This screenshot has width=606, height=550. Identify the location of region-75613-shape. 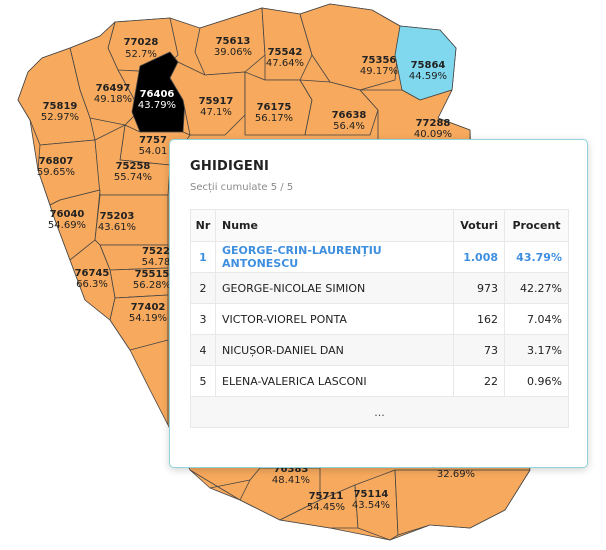
(230, 41).